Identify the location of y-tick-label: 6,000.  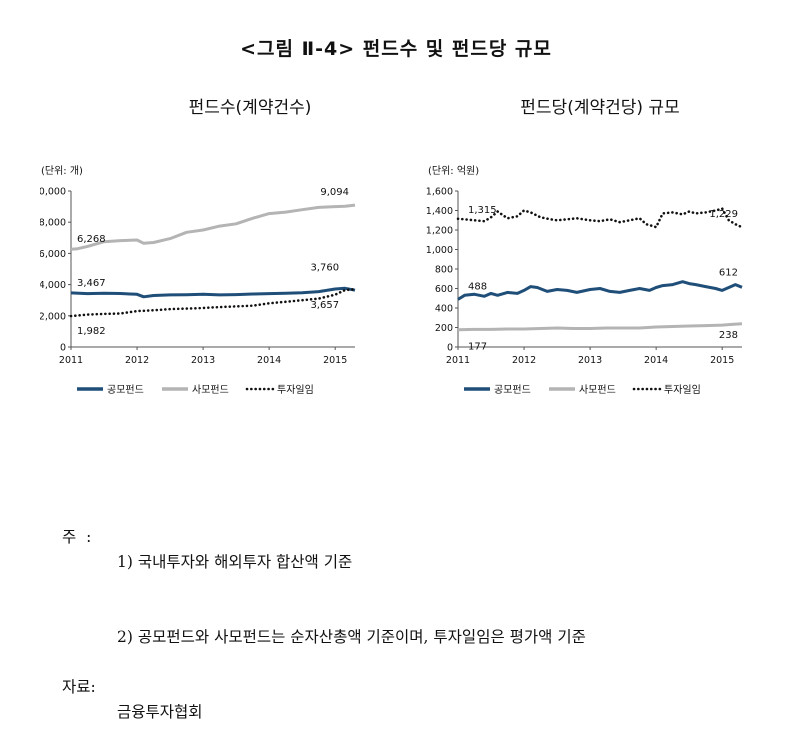
(53, 254).